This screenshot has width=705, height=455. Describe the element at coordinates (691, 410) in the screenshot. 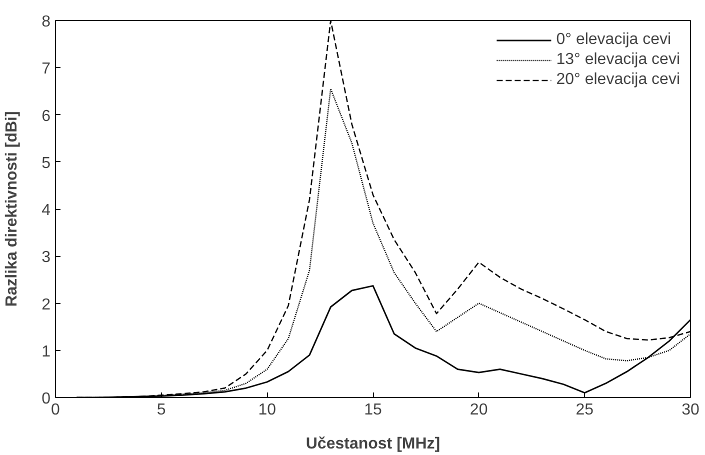

I see `x-tick-label: 30` at that location.